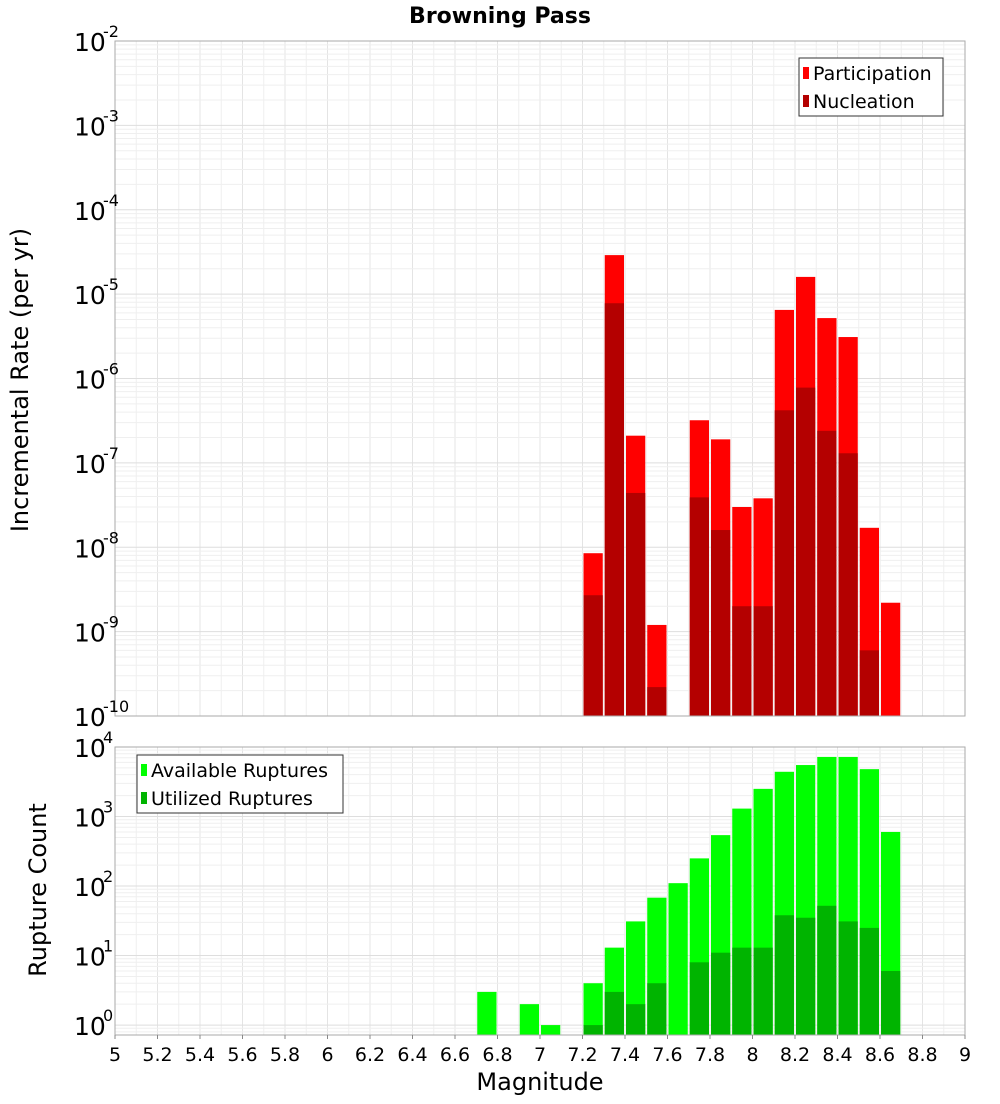 Image resolution: width=1000 pixels, height=1104 pixels. I want to click on bottom-y-tick-label: 10¹, so click(93, 954).